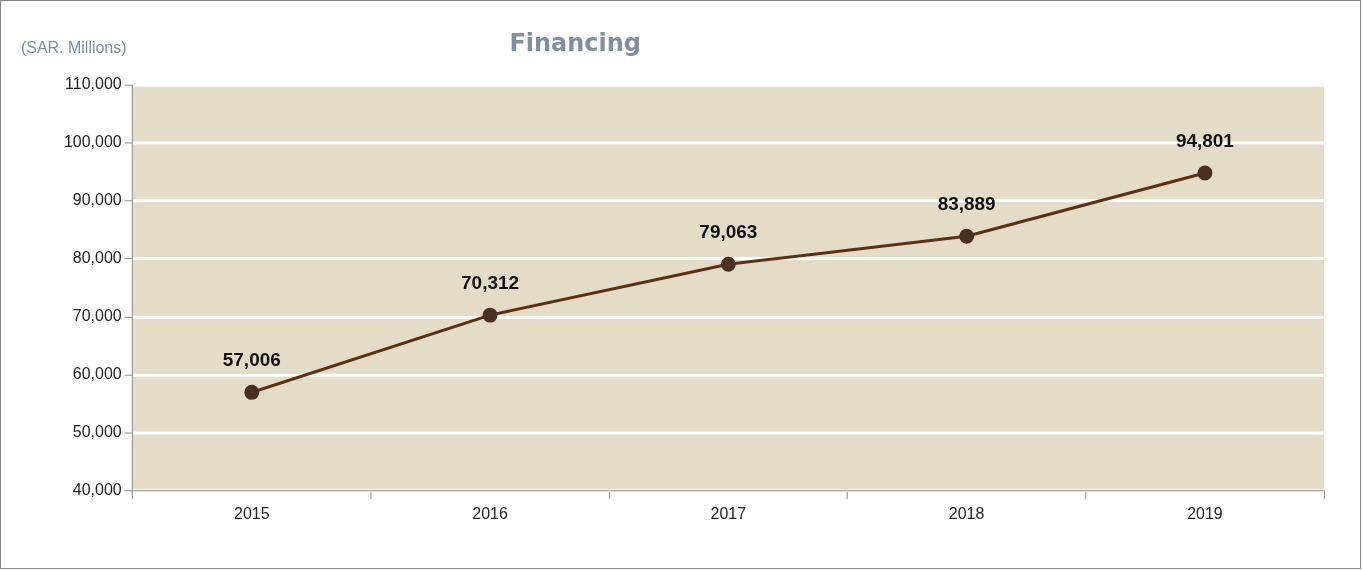  Describe the element at coordinates (97, 432) in the screenshot. I see `y-tick-label: 50,000` at that location.